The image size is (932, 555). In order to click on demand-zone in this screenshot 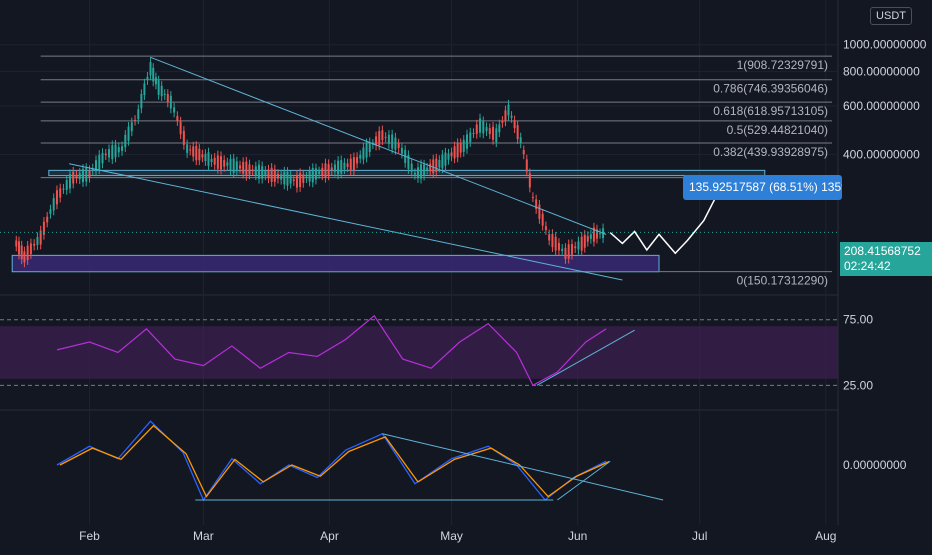, I will do `click(335, 263)`.